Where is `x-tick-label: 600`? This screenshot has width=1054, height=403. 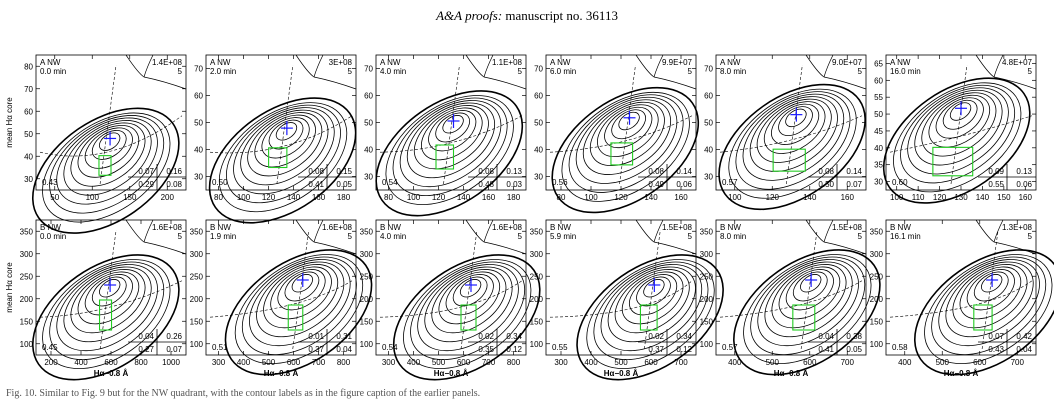
x-tick-label: 600 is located at coordinates (294, 362).